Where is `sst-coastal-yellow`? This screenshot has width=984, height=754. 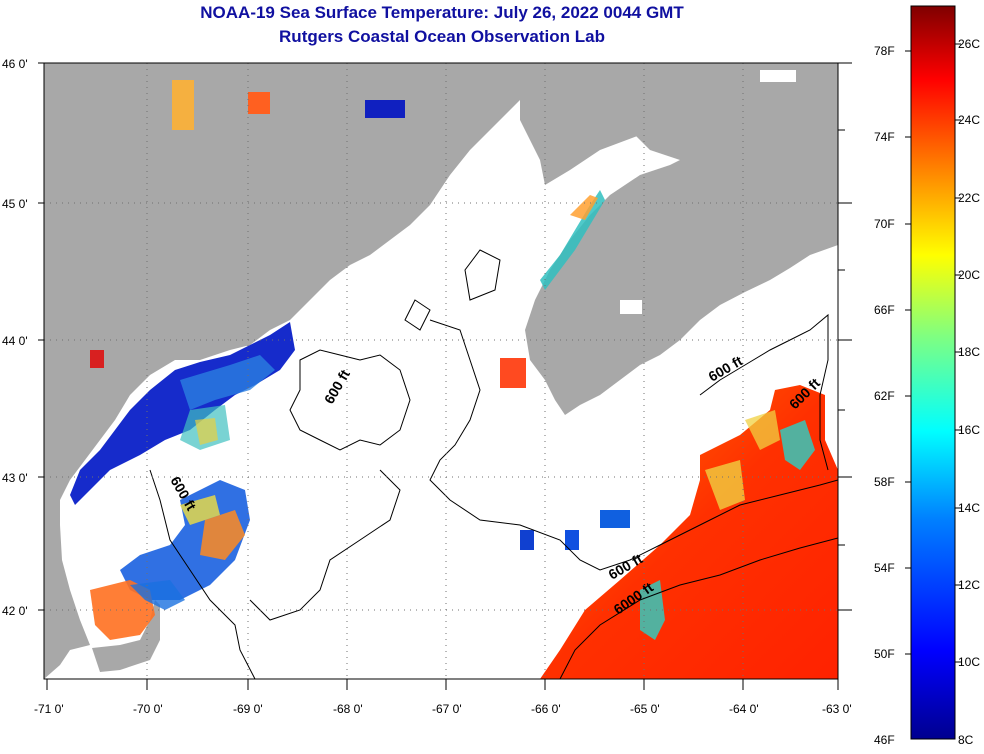
sst-coastal-yellow is located at coordinates (206, 431).